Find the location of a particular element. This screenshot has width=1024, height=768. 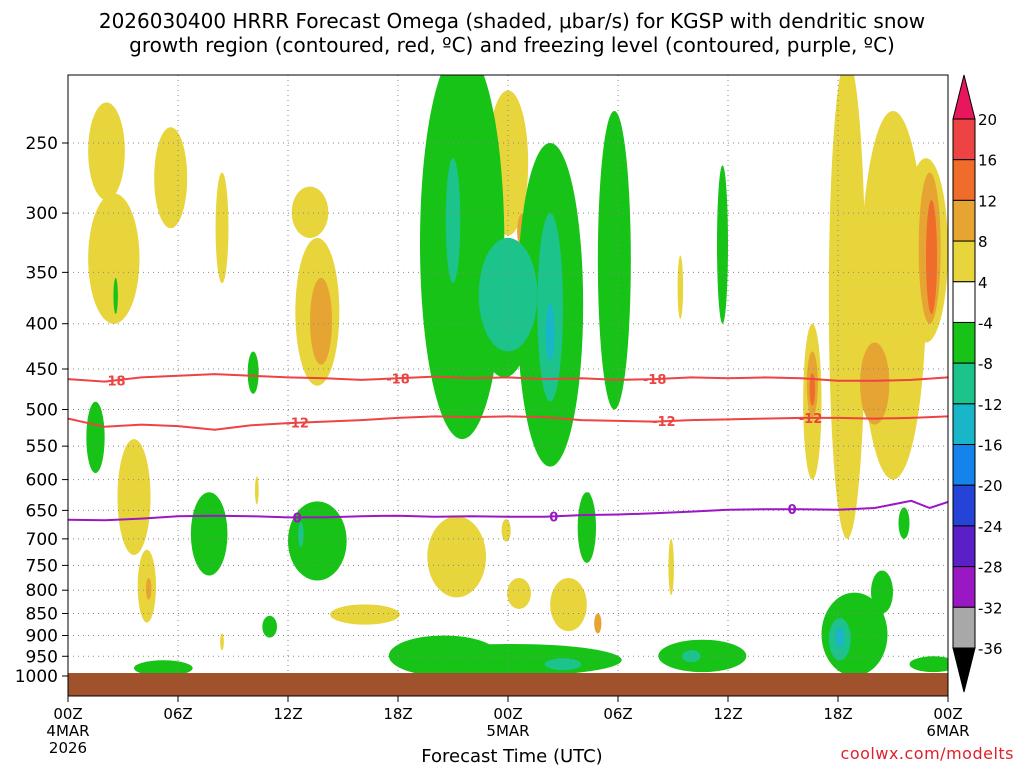

colorbar-label-7: -12 is located at coordinates (990, 405).